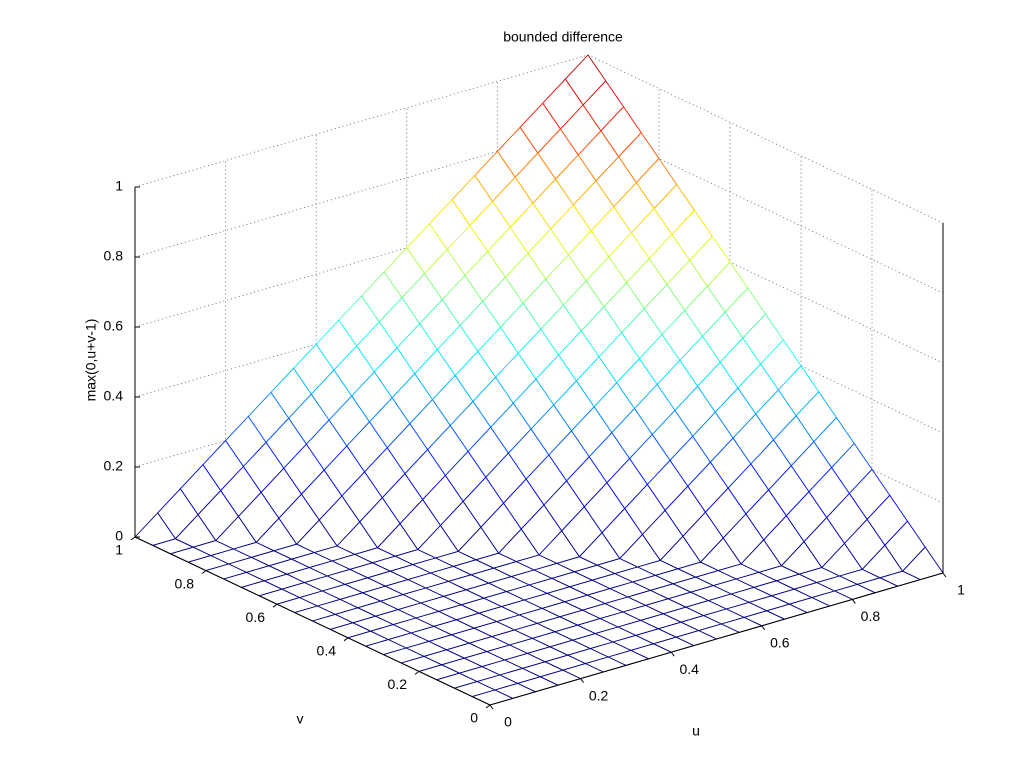  What do you see at coordinates (780, 643) in the screenshot?
I see `x-tick-label: 0.6` at bounding box center [780, 643].